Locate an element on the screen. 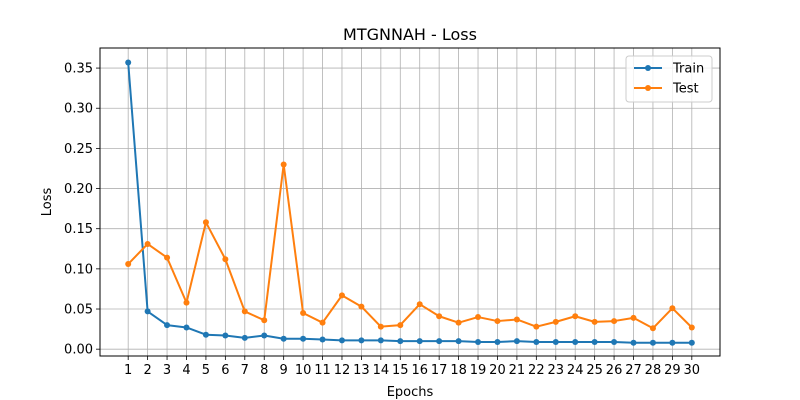 This screenshot has width=800, height=400. x-tick-label: 4 is located at coordinates (186, 370).